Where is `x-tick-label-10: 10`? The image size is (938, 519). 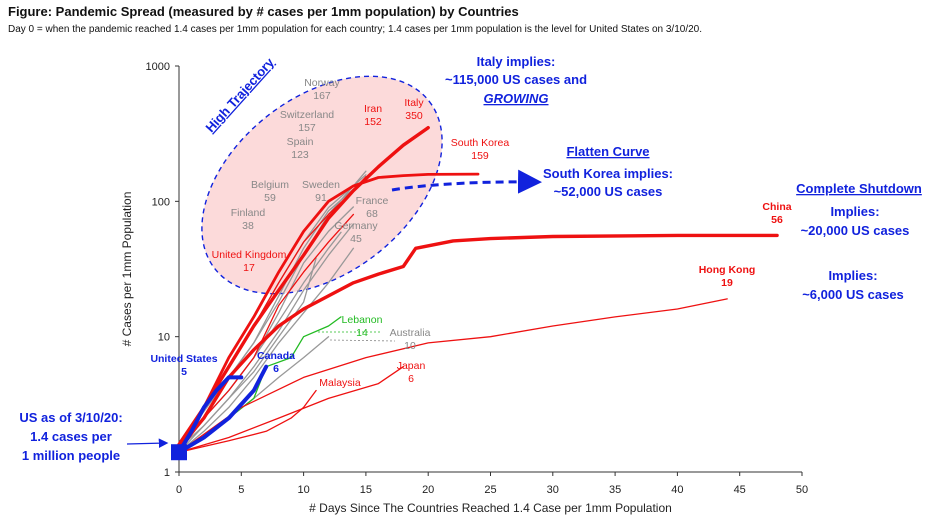 x-tick-label-10: 10 is located at coordinates (303, 490).